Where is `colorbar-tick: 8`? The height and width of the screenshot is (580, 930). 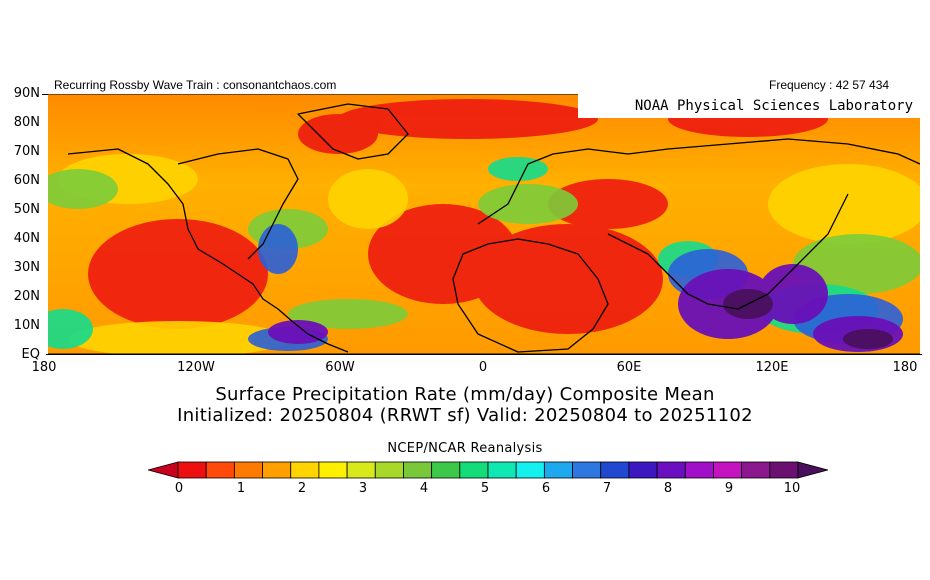 colorbar-tick: 8 is located at coordinates (668, 488).